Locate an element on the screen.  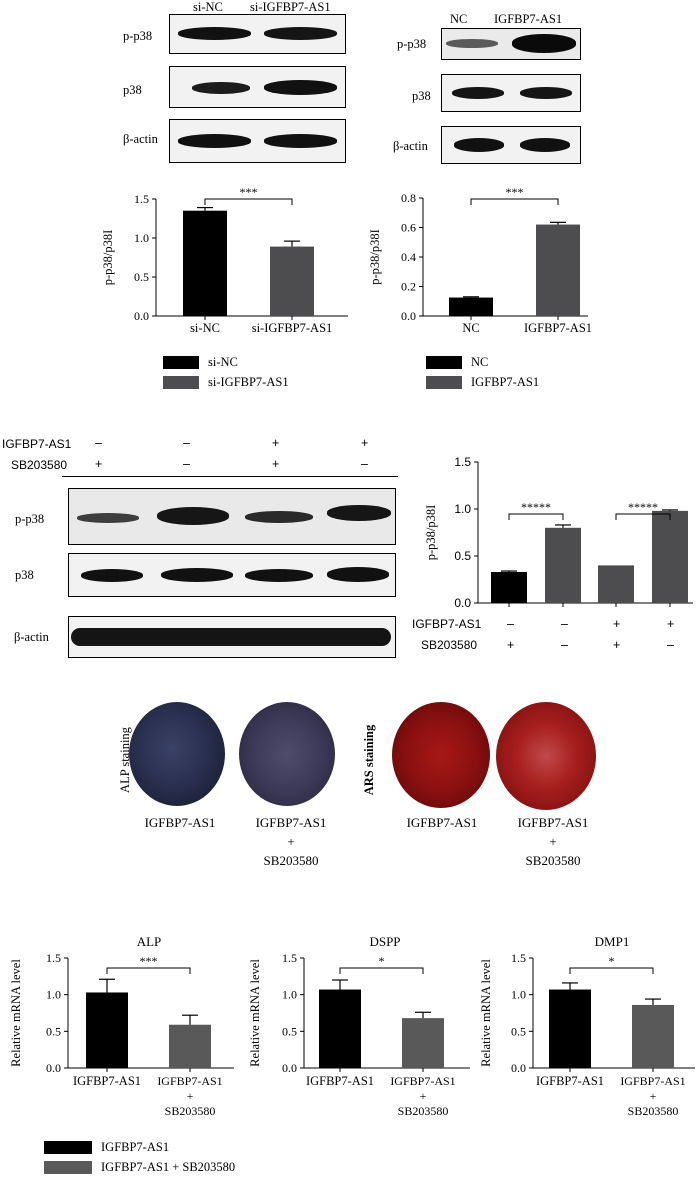
ars-well-control is located at coordinates (441, 755).